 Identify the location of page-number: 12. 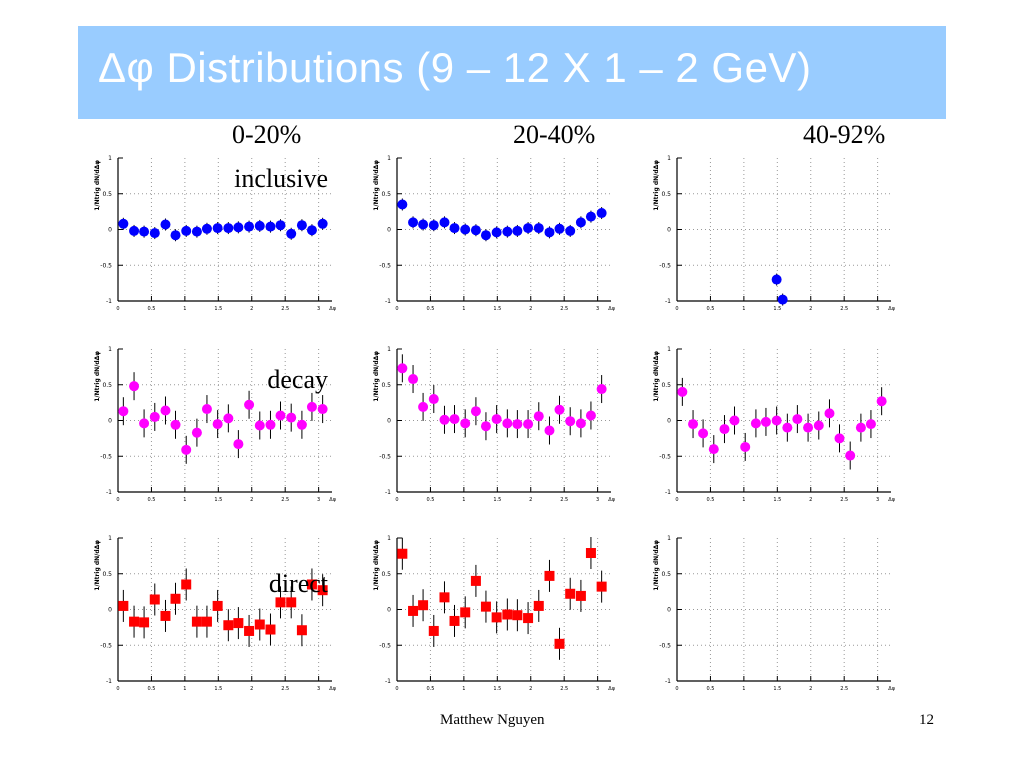
(926, 720).